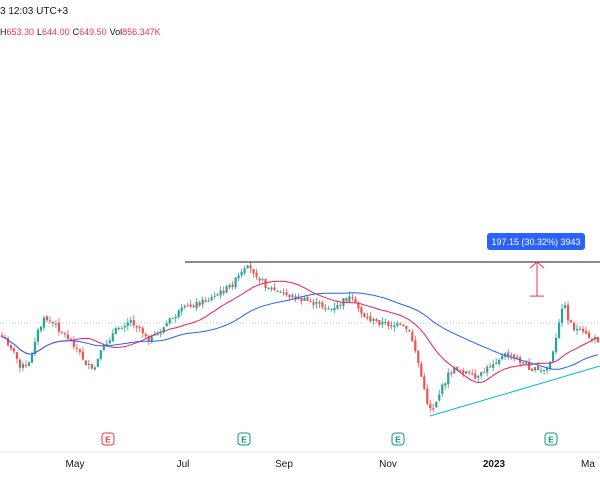 This screenshot has width=600, height=503. Describe the element at coordinates (300, 460) in the screenshot. I see `time-axis: May Jul Sep Nov 2023 Ma` at that location.